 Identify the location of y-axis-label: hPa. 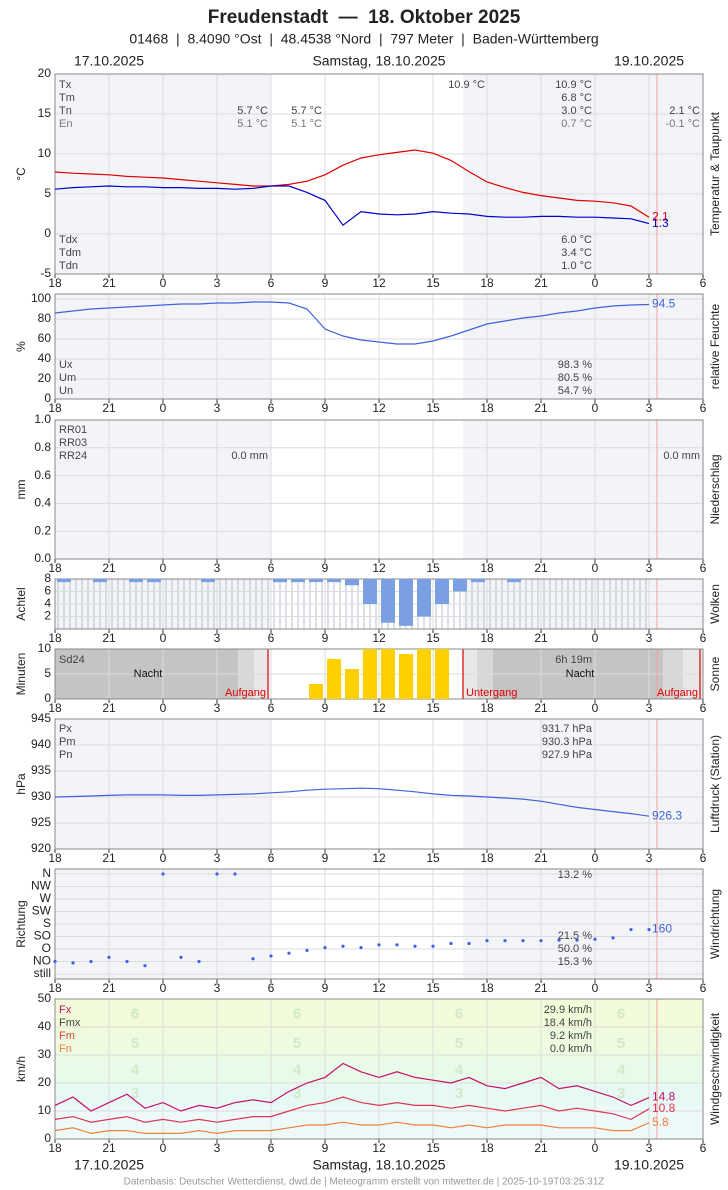
(21, 784).